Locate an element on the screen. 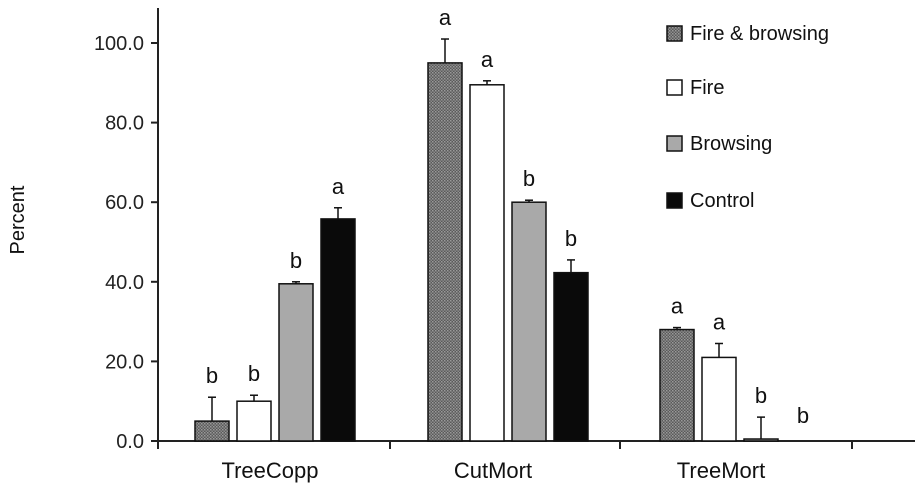 The height and width of the screenshot is (487, 922). y-tick-label: 100.0 is located at coordinates (119, 44).